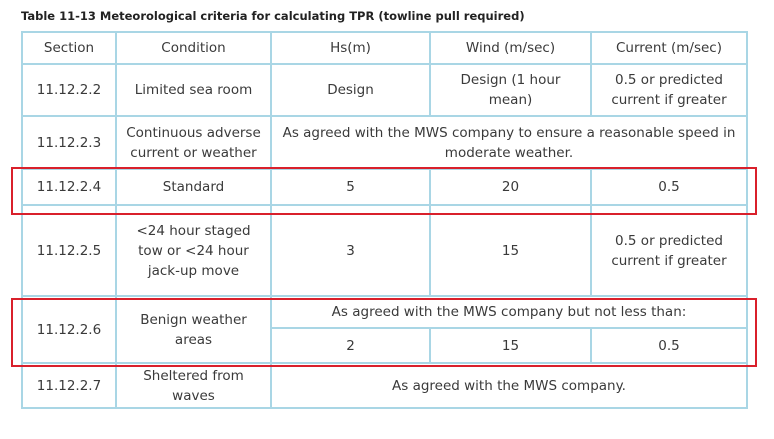 The height and width of the screenshot is (439, 774). I want to click on header-wind: Wind (m/sec), so click(510, 48).